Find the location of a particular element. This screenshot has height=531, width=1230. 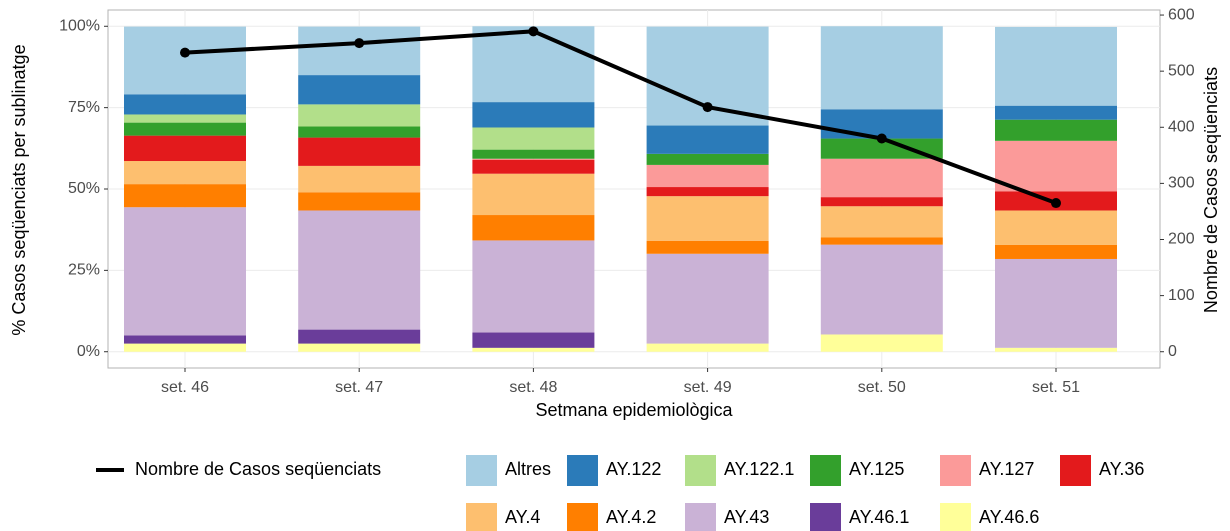

y2-tick-label: 600 is located at coordinates (1181, 14).